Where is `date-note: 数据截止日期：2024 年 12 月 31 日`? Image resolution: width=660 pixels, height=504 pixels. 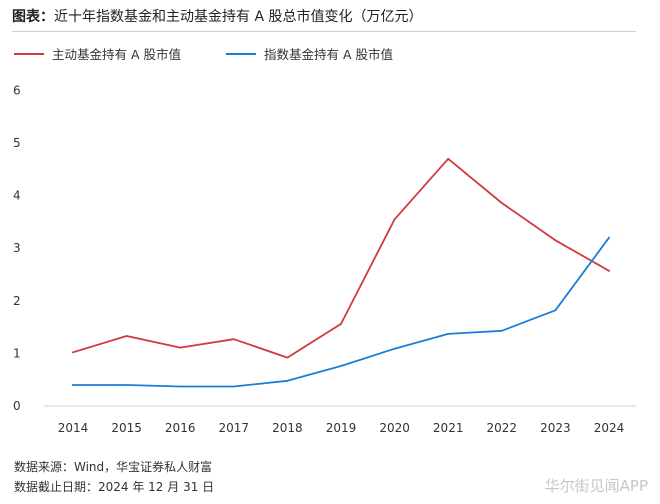
date-note: 数据截止日期：2024 年 12 月 31 日 is located at coordinates (114, 487).